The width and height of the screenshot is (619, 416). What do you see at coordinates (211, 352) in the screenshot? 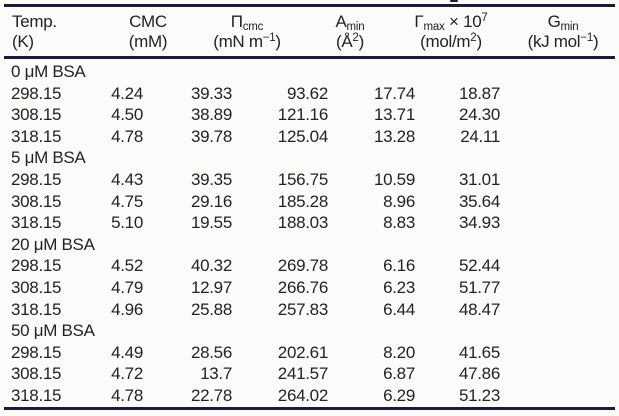
I see `cell-pi-cmc: 28.56` at bounding box center [211, 352].